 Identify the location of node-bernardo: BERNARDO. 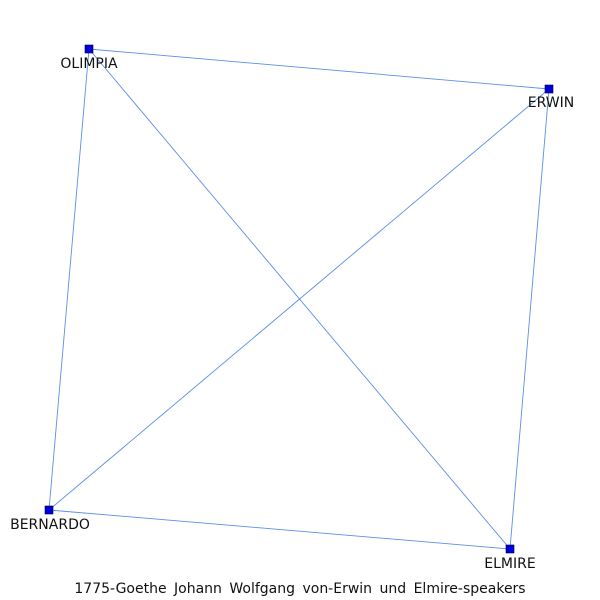
(50, 519).